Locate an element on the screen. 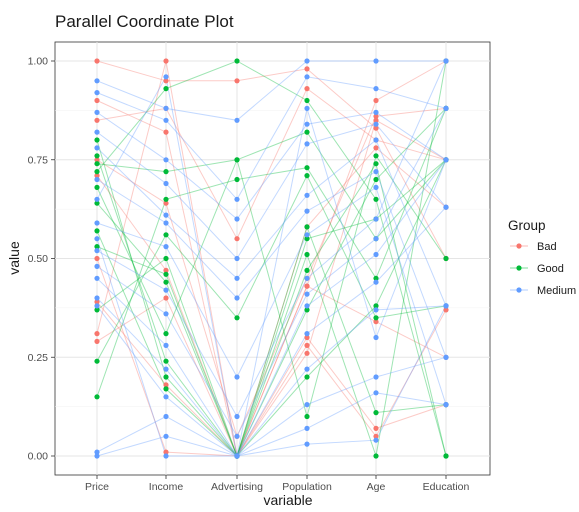 The image size is (579, 512). y-axis-title: value is located at coordinates (14, 258).